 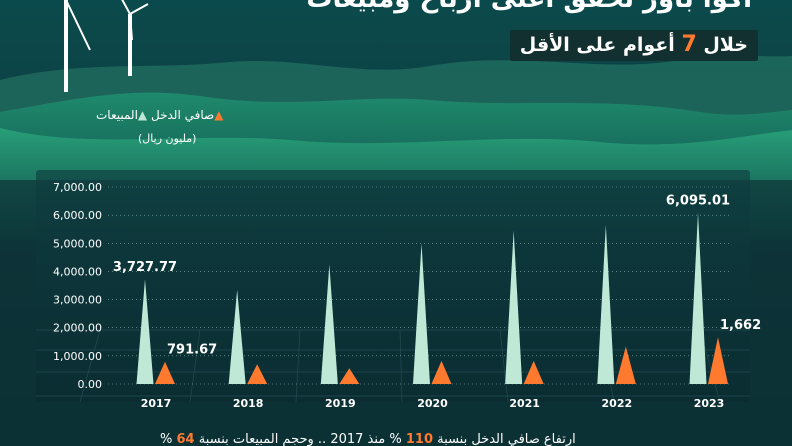 I want to click on unit-label: (مليون ريال), so click(x=167, y=138).